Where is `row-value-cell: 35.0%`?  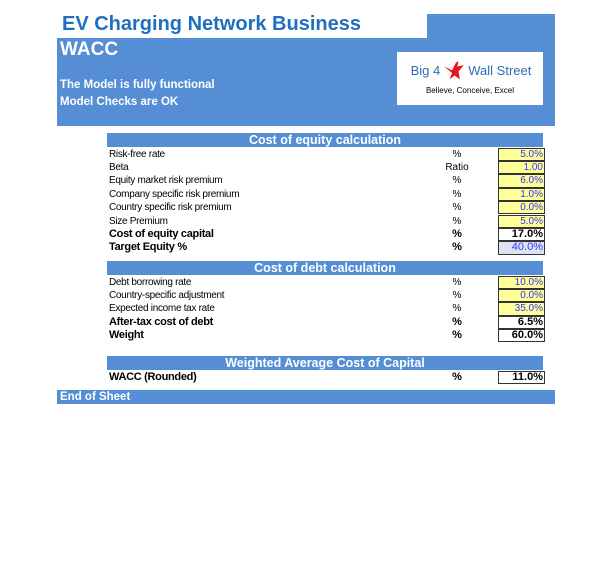 row-value-cell: 35.0% is located at coordinates (521, 309).